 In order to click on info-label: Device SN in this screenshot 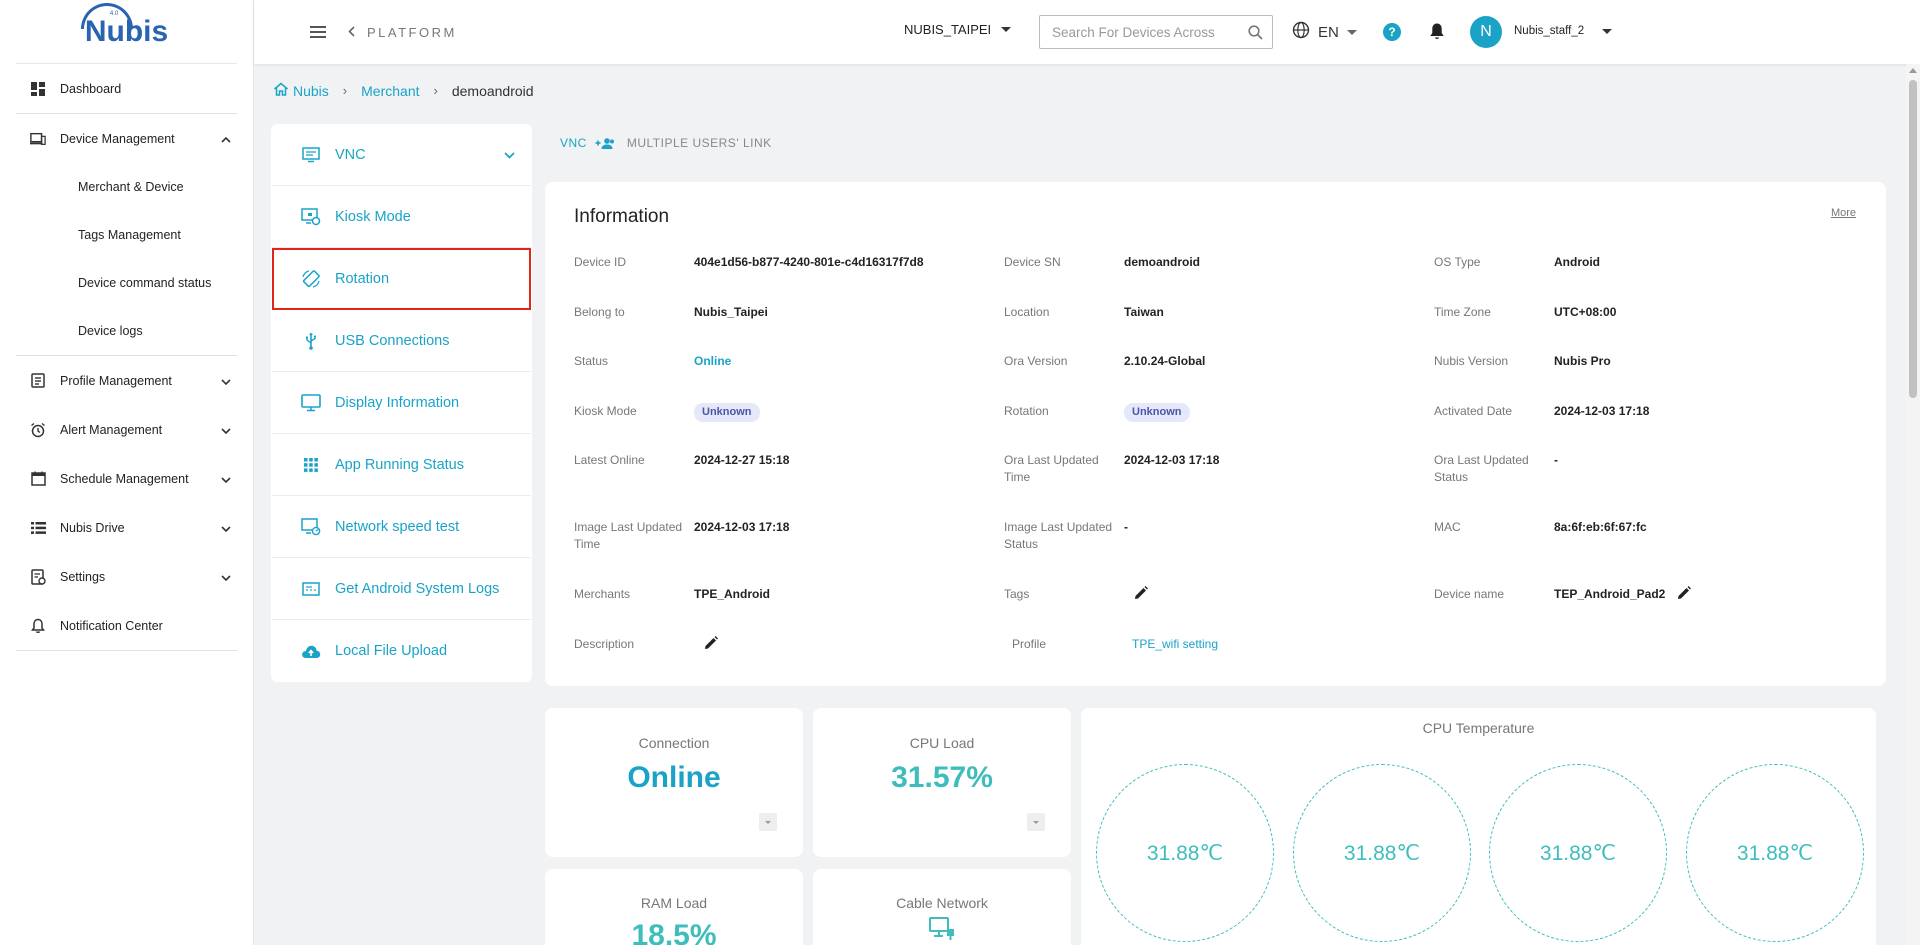, I will do `click(1032, 262)`.